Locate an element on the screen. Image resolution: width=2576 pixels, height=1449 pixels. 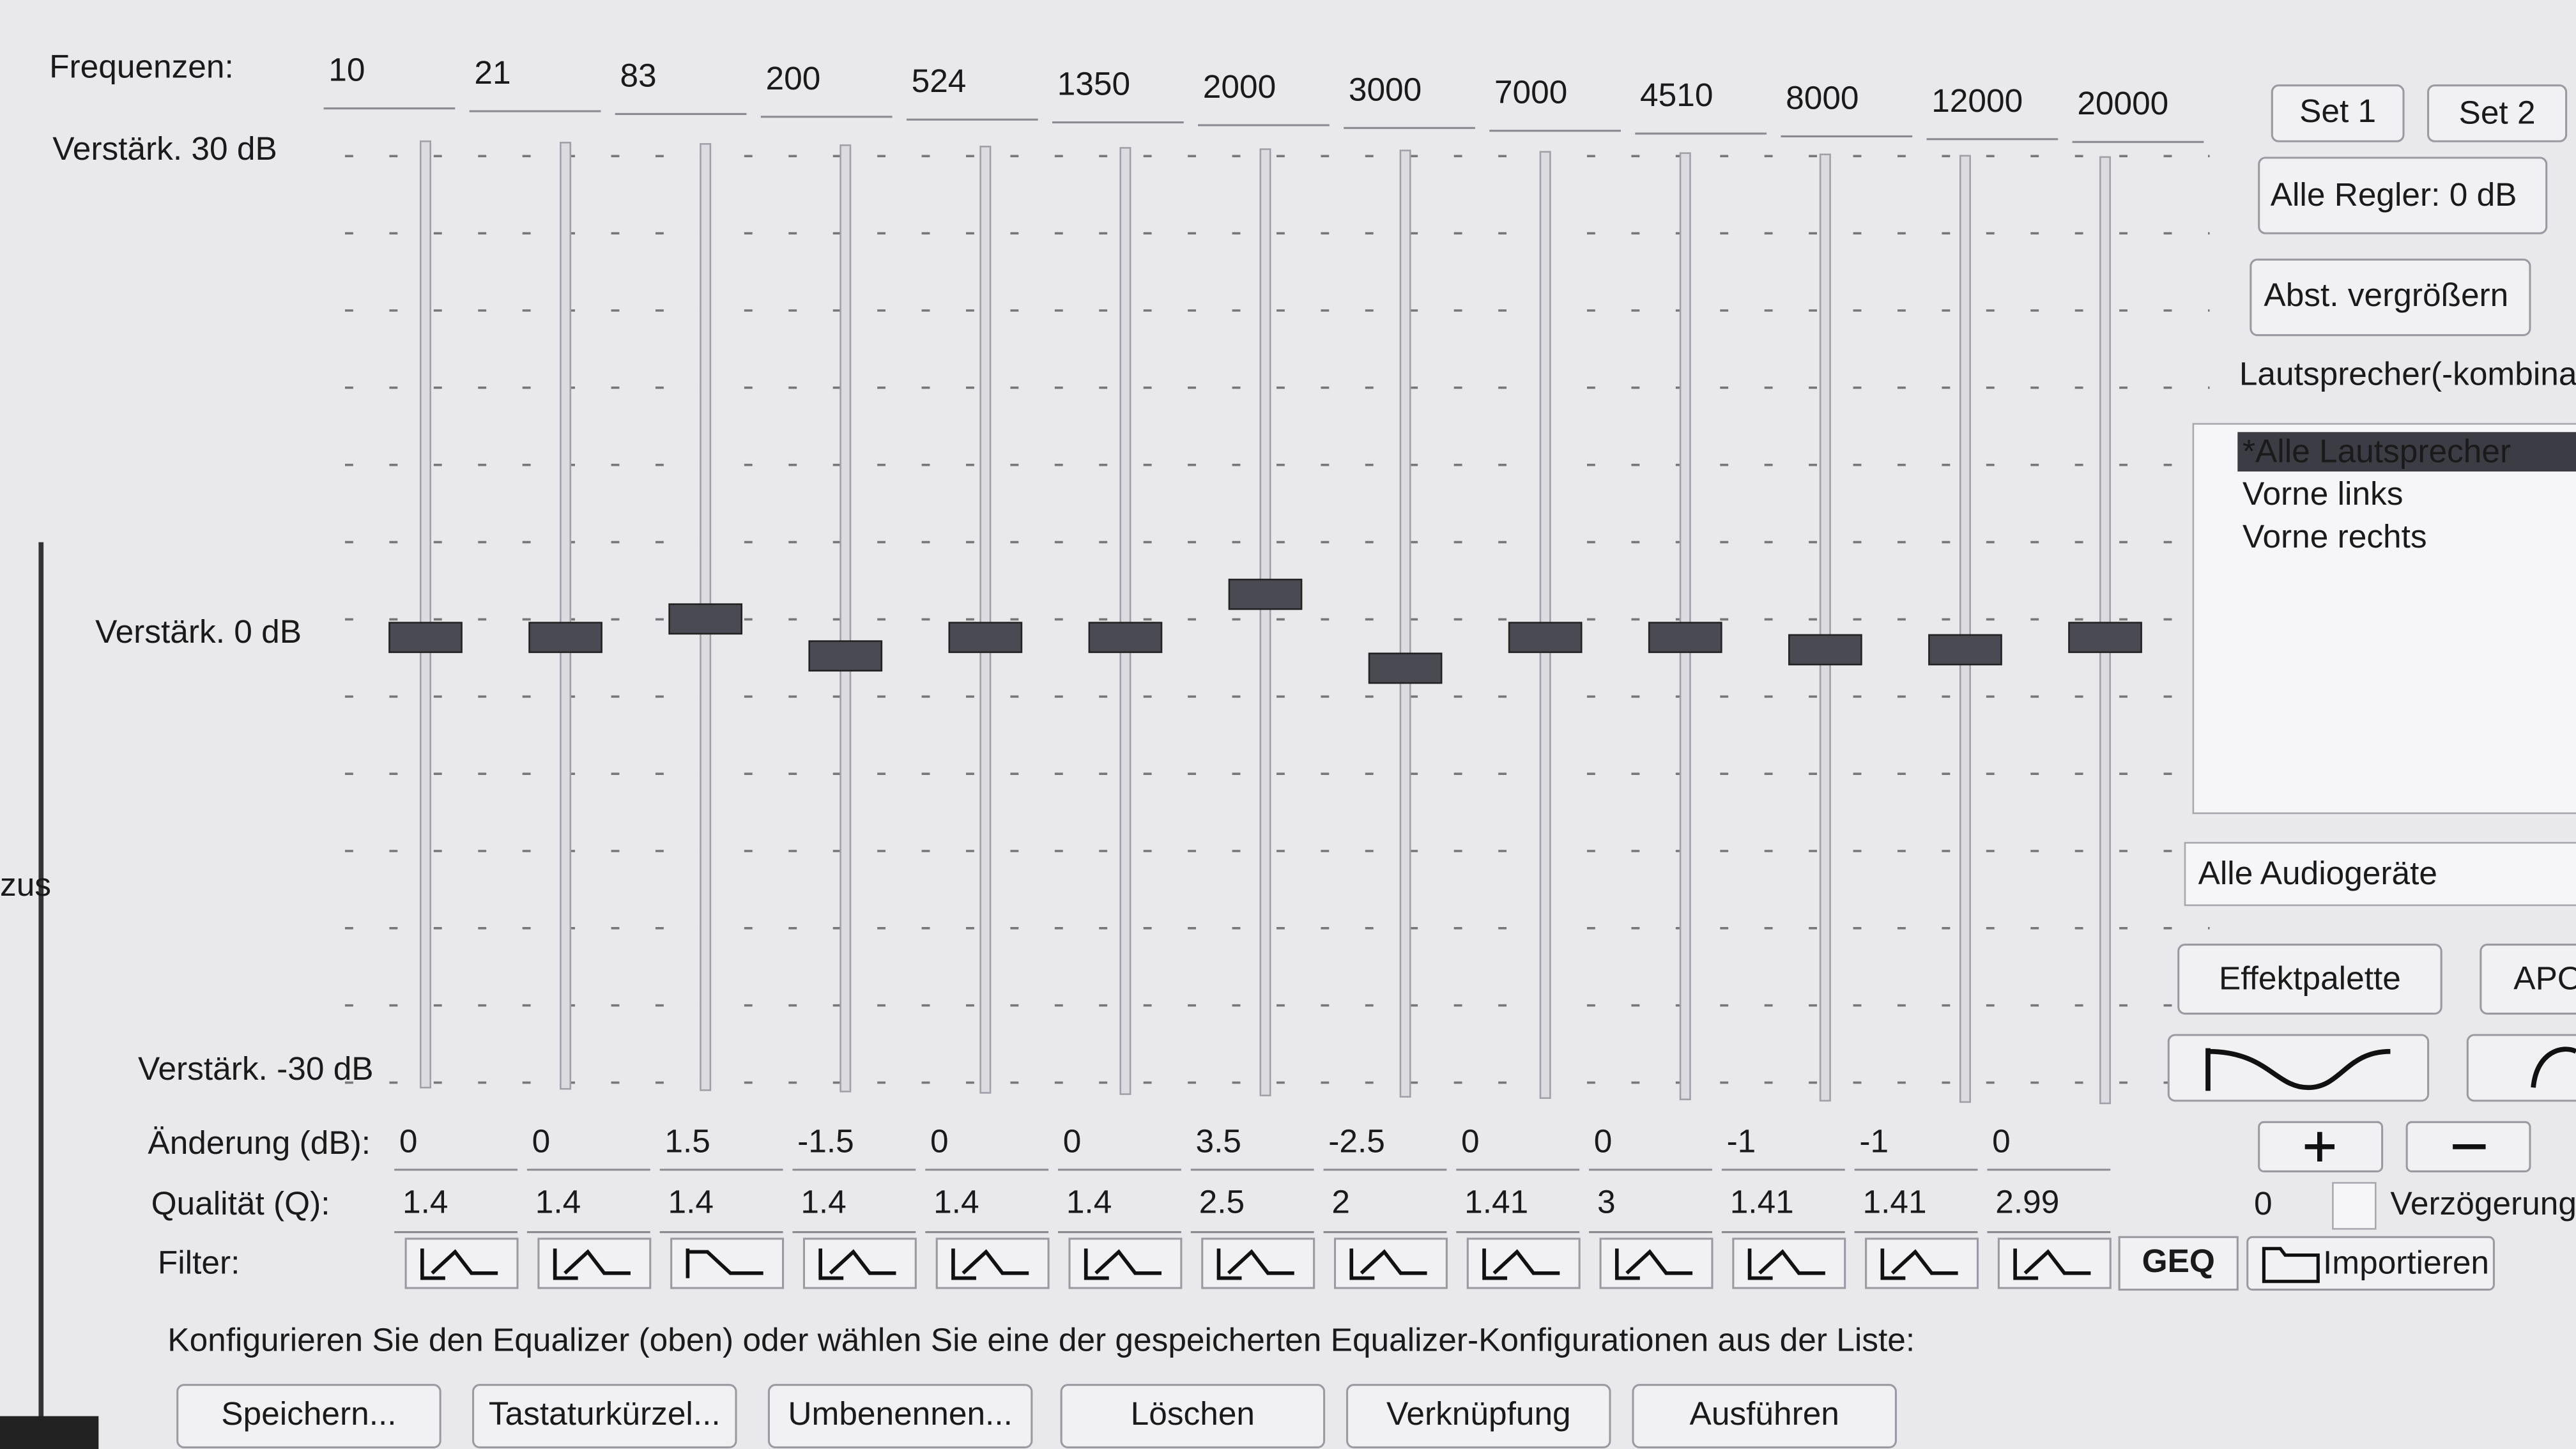
frequency: 20000 is located at coordinates (2122, 102).